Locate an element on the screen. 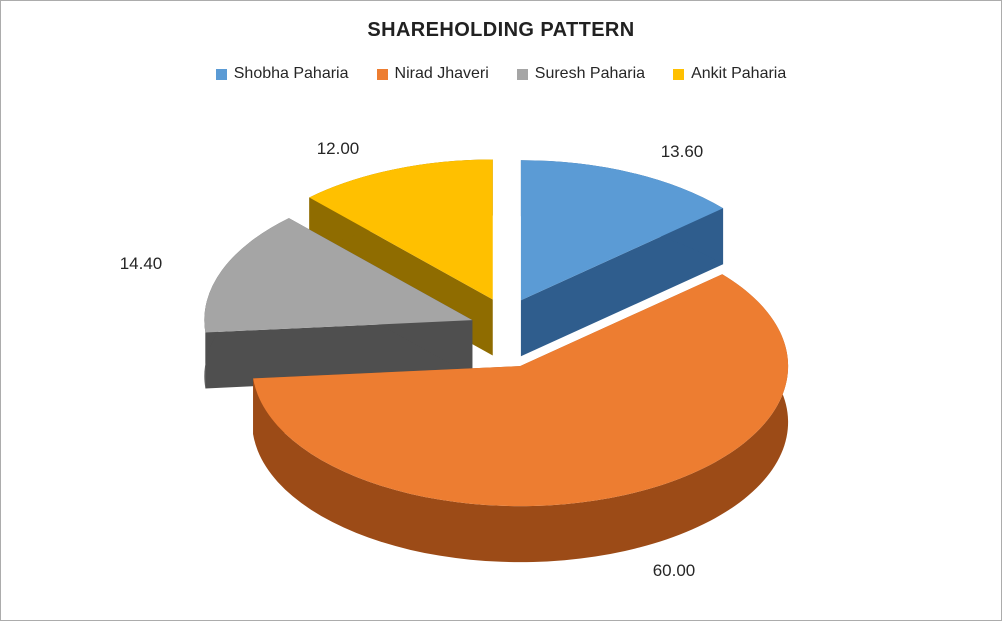  data-label-shobha-paharia: 13.60 is located at coordinates (682, 151).